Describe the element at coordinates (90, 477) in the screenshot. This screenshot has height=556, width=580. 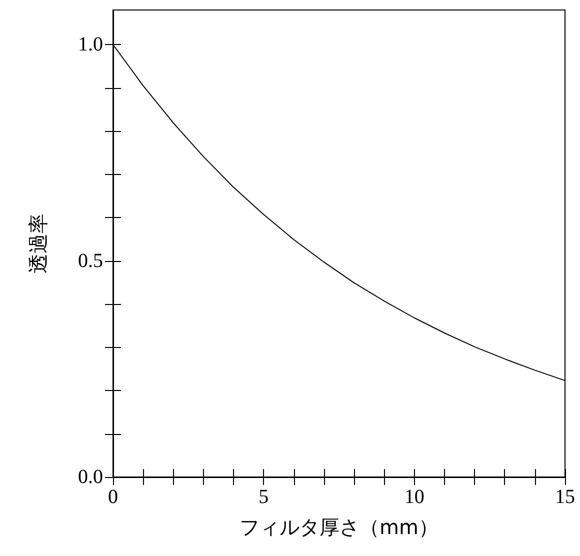
I see `y-tick-label: 0.0` at that location.